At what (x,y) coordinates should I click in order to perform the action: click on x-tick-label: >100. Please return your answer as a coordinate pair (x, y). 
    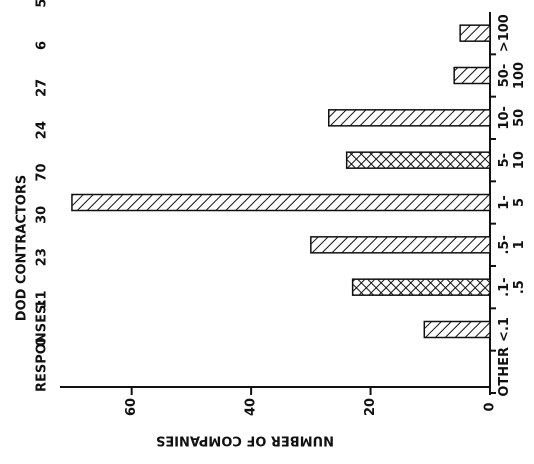
    Looking at the image, I should click on (504, 33).